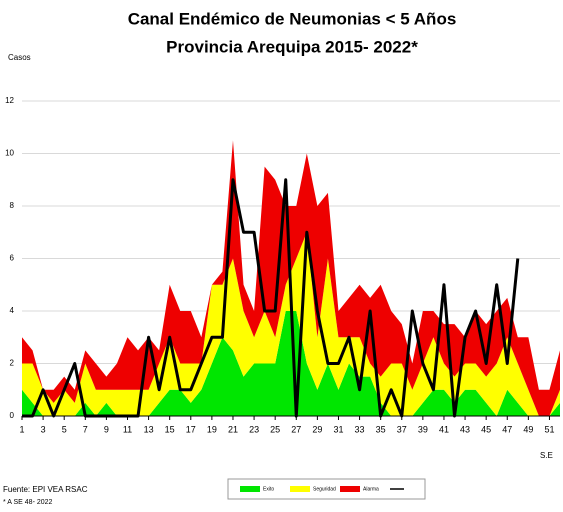  I want to click on legend-label: Alarma, so click(371, 489).